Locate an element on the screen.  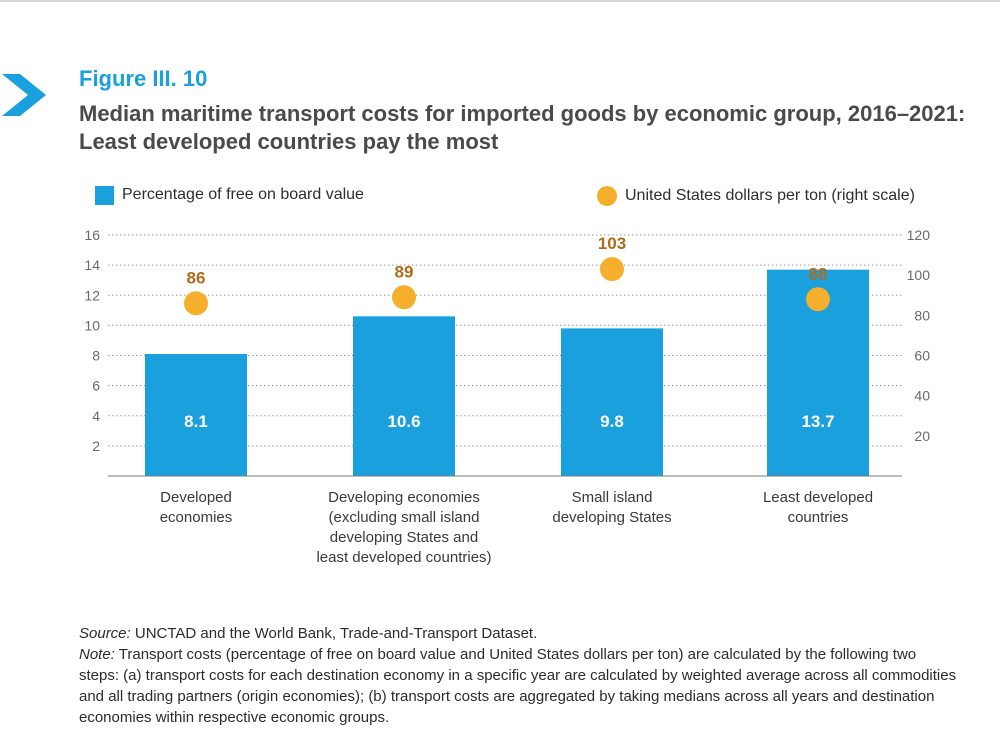
legend-dot-swatch is located at coordinates (607, 196).